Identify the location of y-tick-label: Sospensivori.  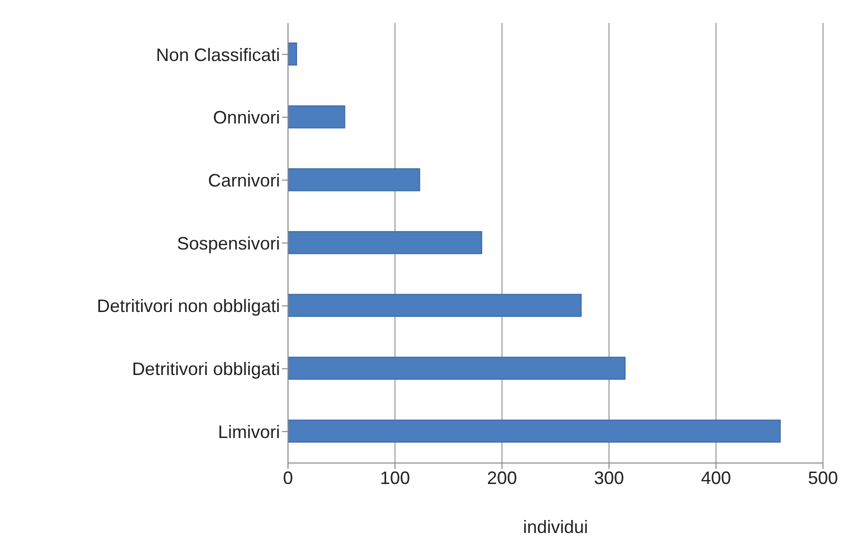
(228, 243).